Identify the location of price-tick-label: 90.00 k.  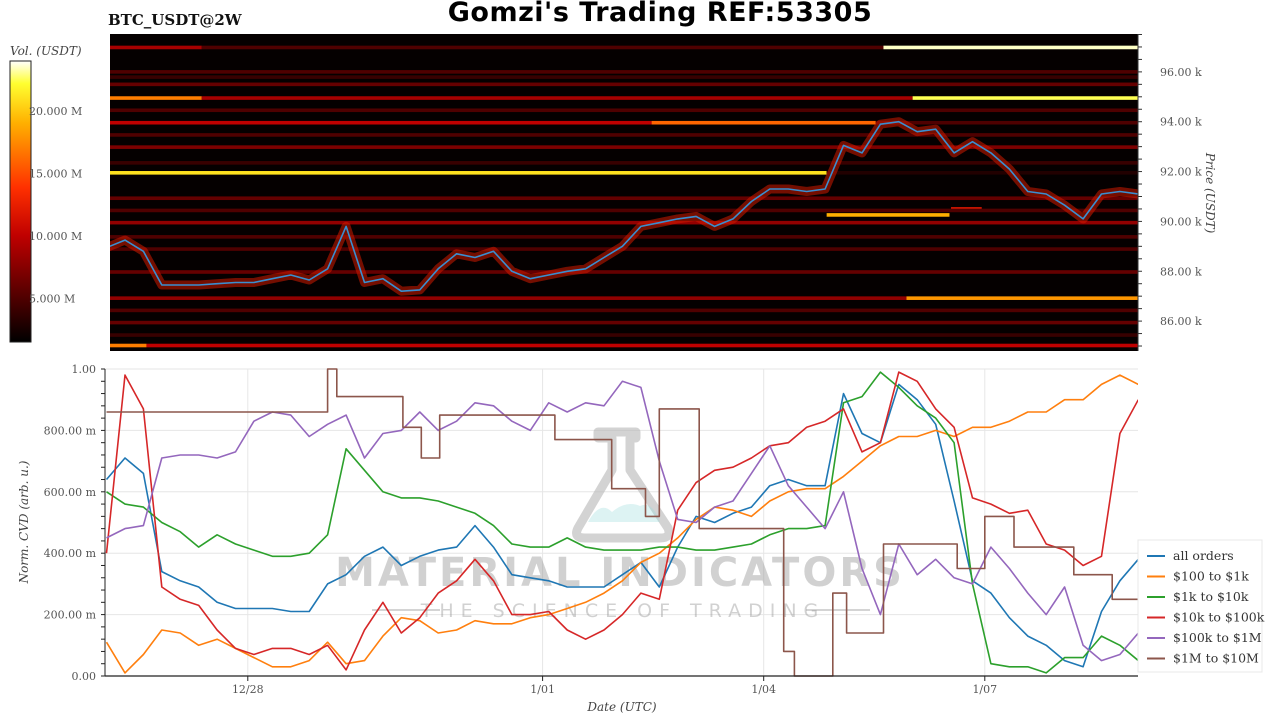
(1181, 221).